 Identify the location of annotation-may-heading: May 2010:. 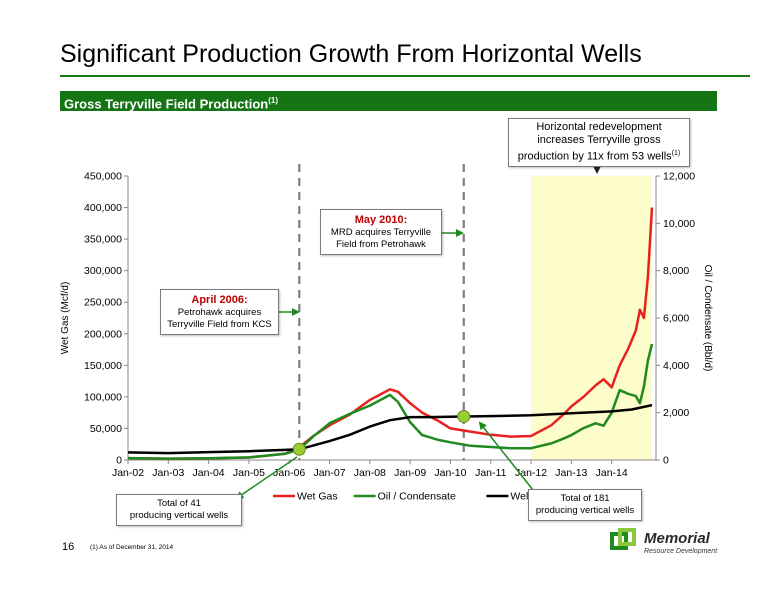
(381, 220).